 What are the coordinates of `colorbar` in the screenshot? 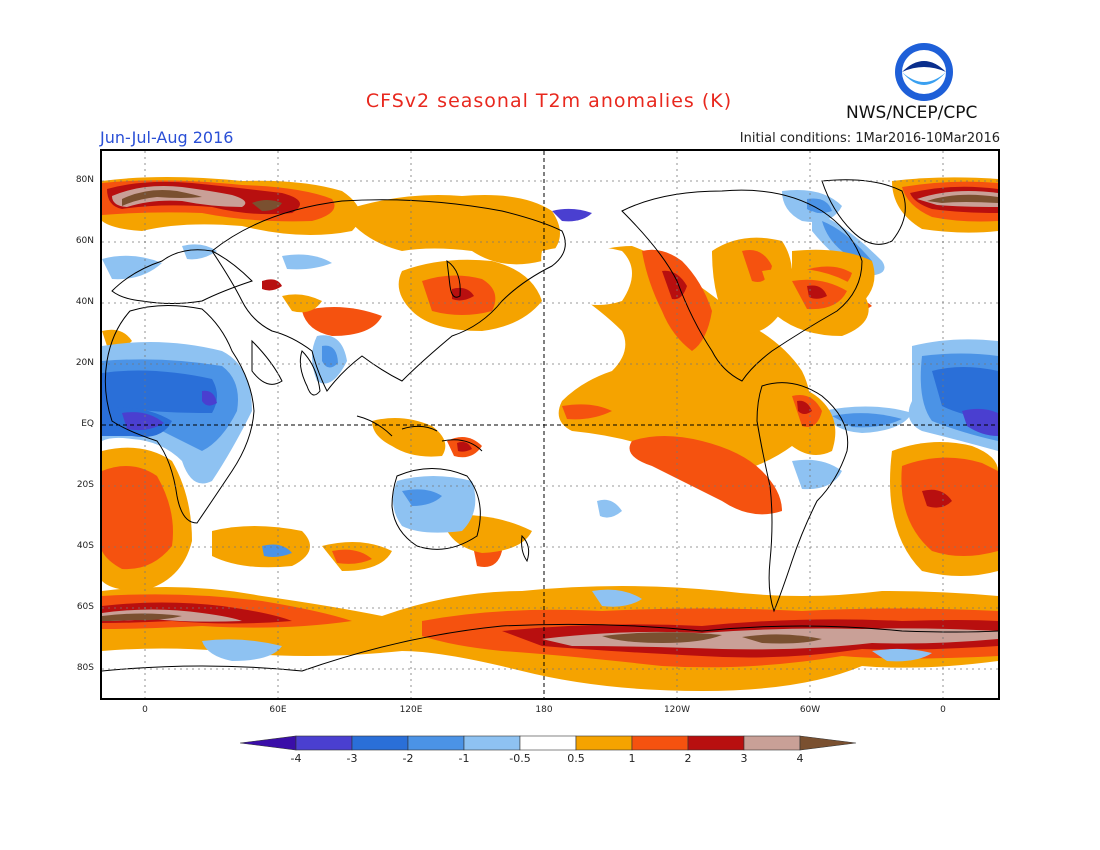 It's located at (549, 745).